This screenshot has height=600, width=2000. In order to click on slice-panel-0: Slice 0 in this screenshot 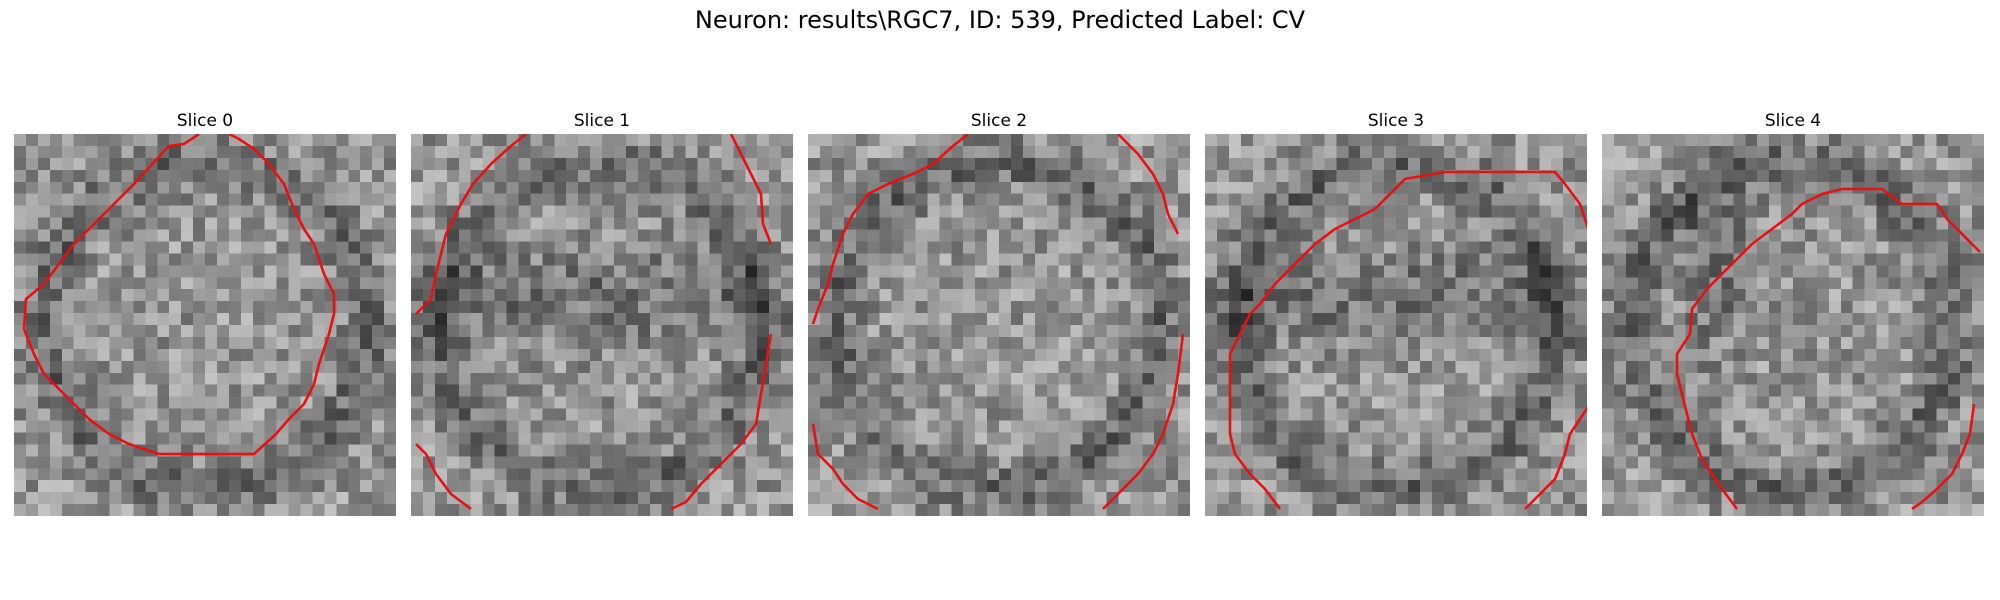, I will do `click(205, 313)`.